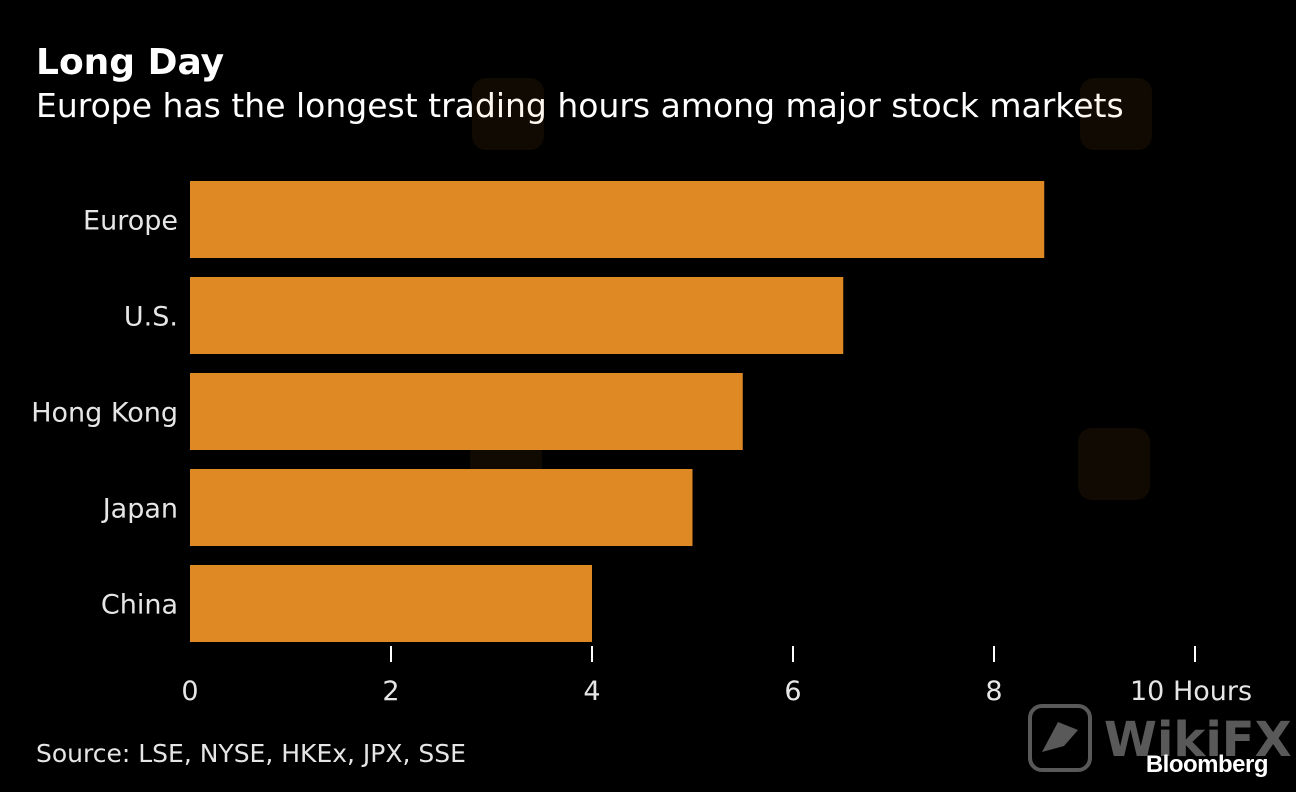 This screenshot has width=1296, height=792. I want to click on bar-japan, so click(441, 507).